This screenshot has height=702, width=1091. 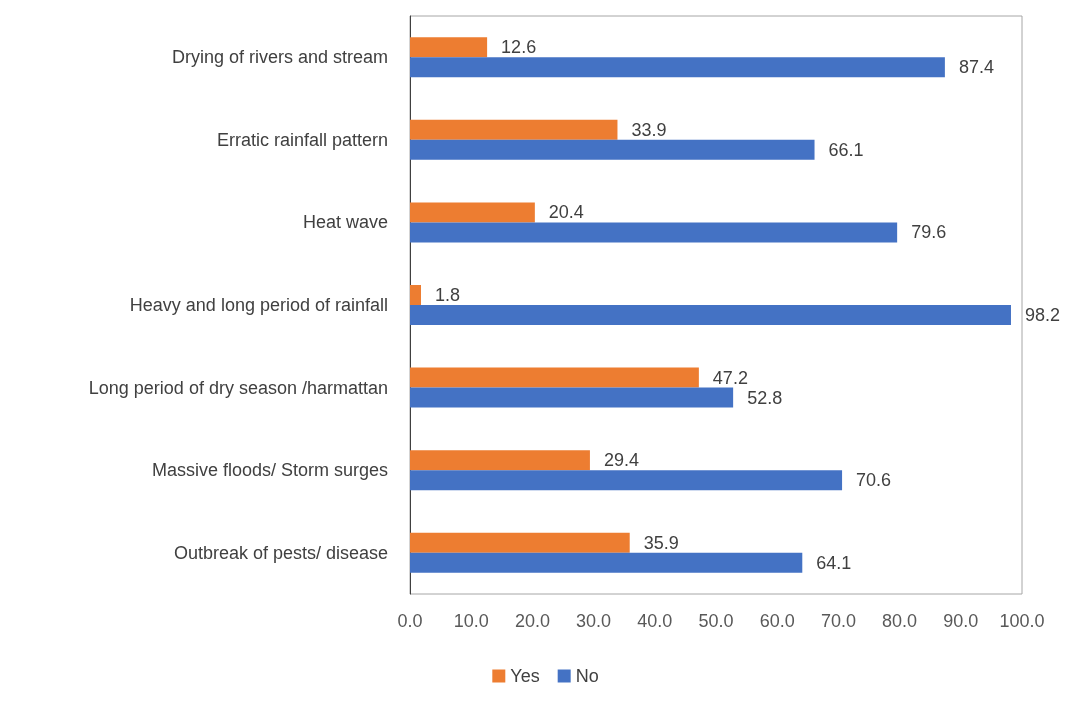 What do you see at coordinates (471, 621) in the screenshot?
I see `x-tick-label: 10.0` at bounding box center [471, 621].